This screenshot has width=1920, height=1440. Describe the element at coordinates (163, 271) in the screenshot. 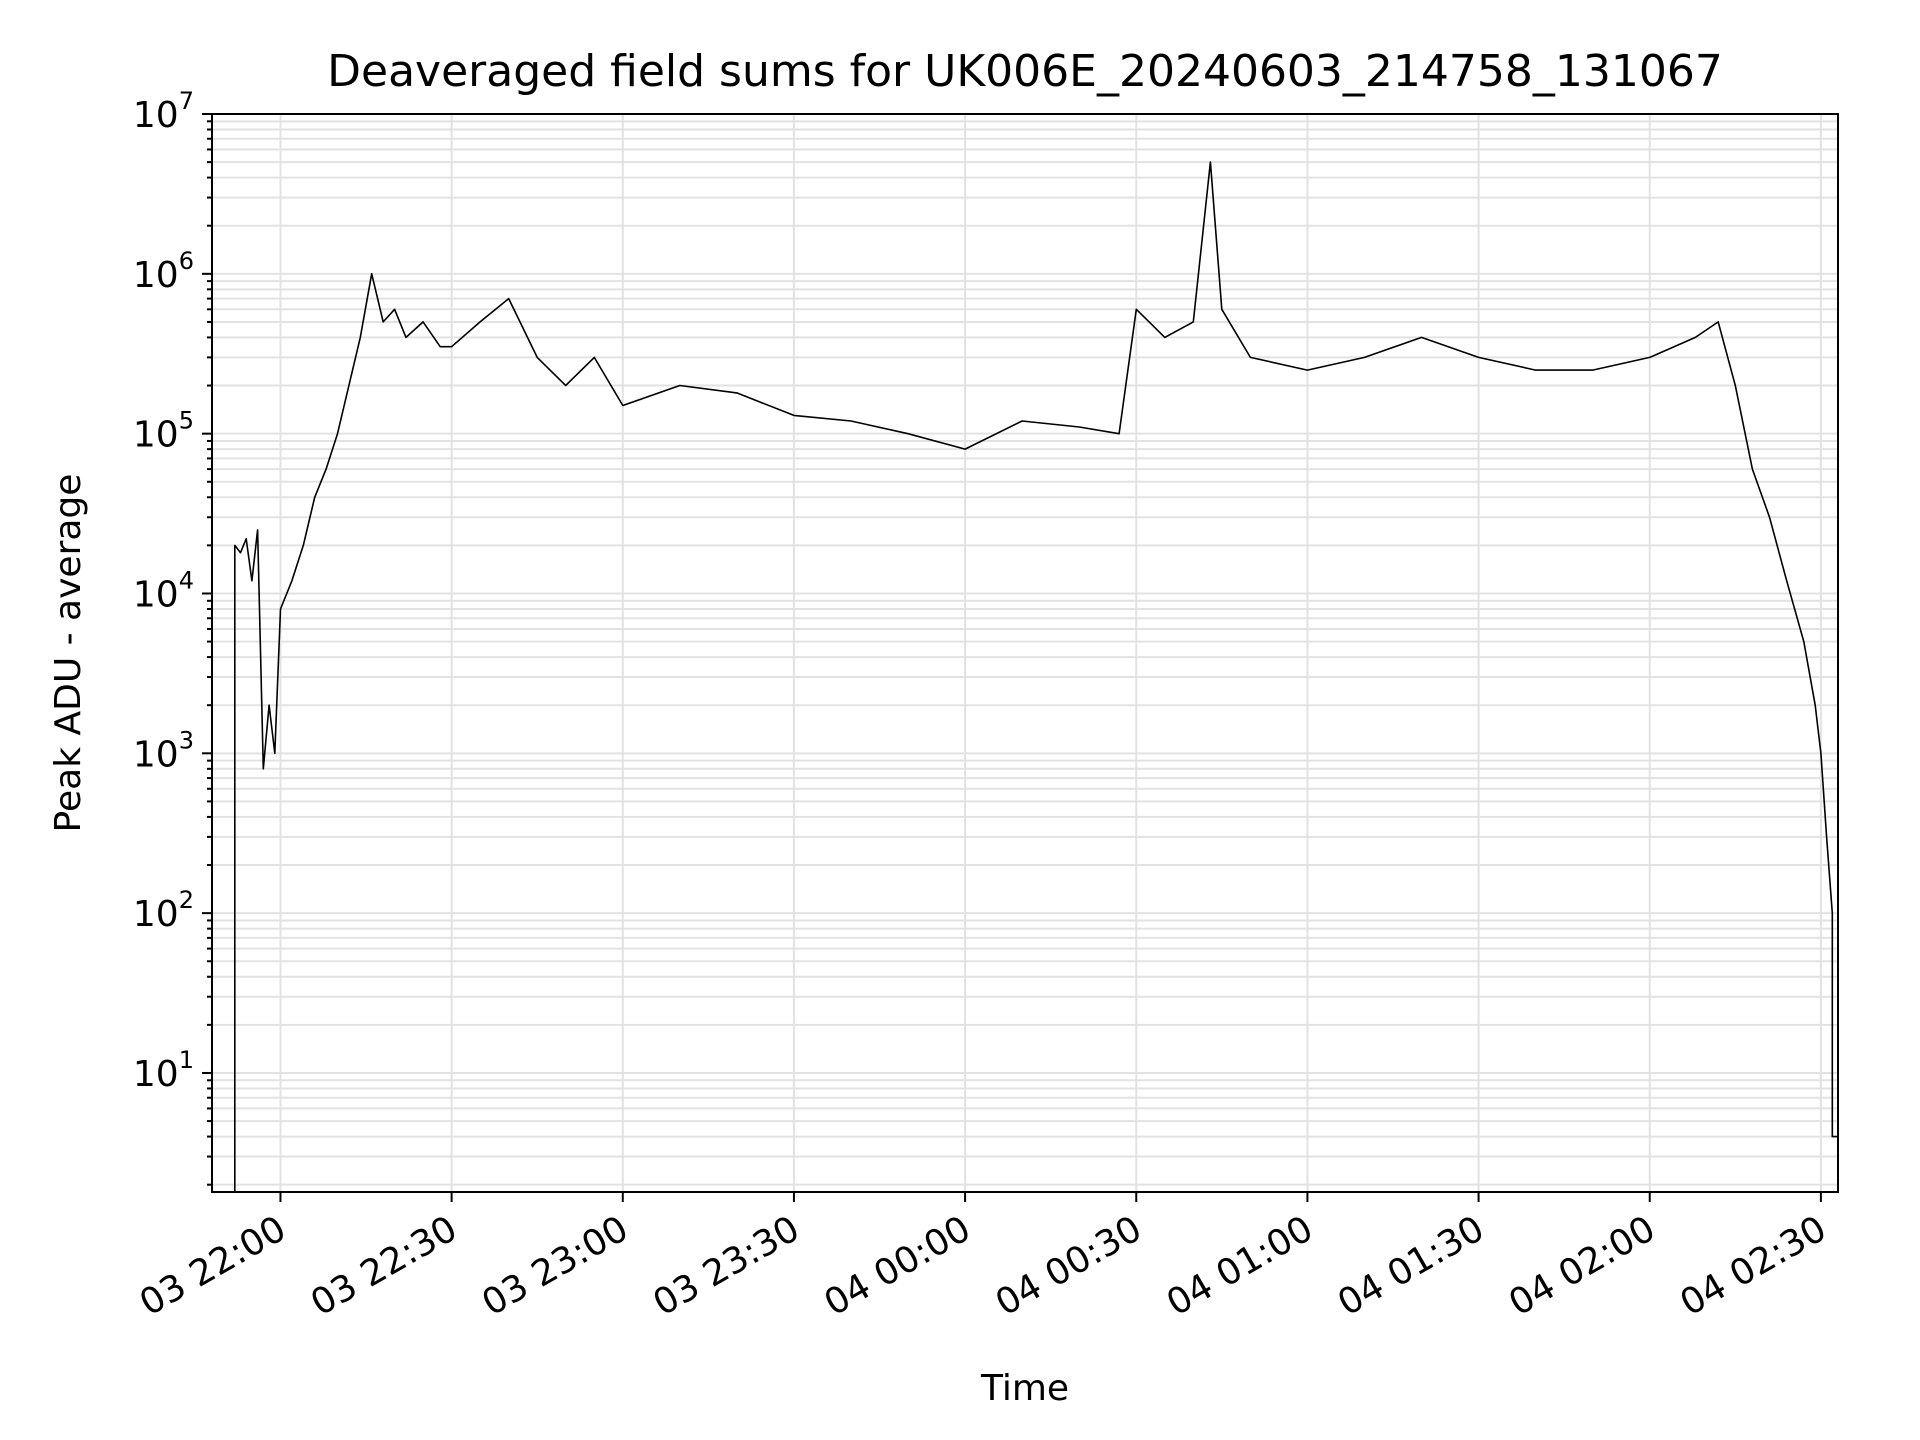

I see `y-tick-label: 10⁶` at that location.